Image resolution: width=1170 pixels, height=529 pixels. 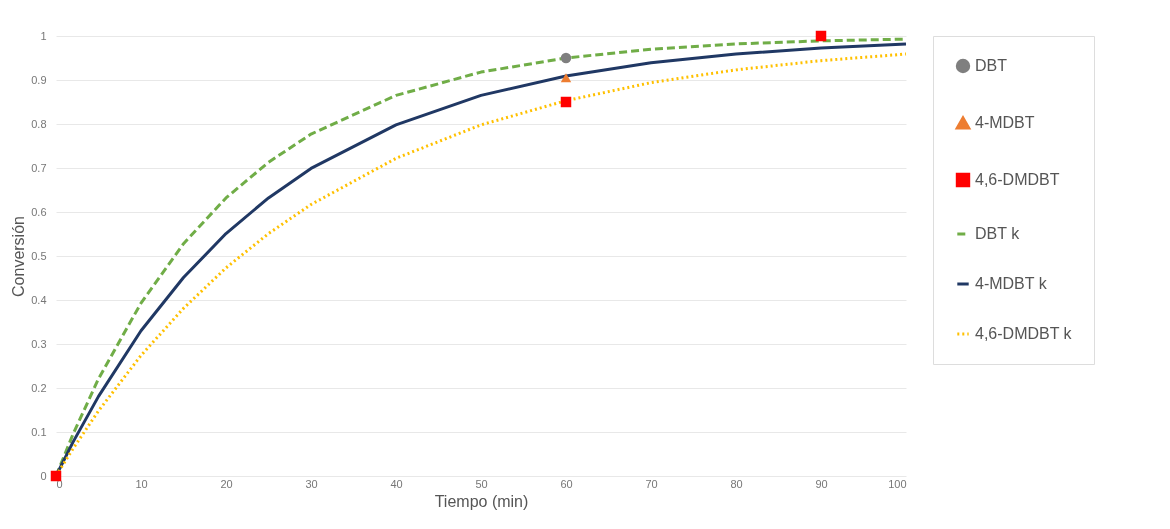 What do you see at coordinates (226, 483) in the screenshot?
I see `x-tick-label: 20` at bounding box center [226, 483].